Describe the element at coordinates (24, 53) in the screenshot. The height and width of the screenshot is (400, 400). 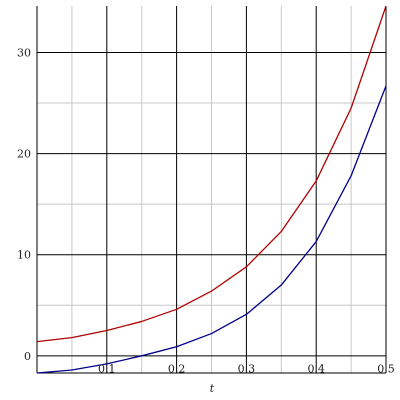
I see `y-tick-label: 30` at that location.